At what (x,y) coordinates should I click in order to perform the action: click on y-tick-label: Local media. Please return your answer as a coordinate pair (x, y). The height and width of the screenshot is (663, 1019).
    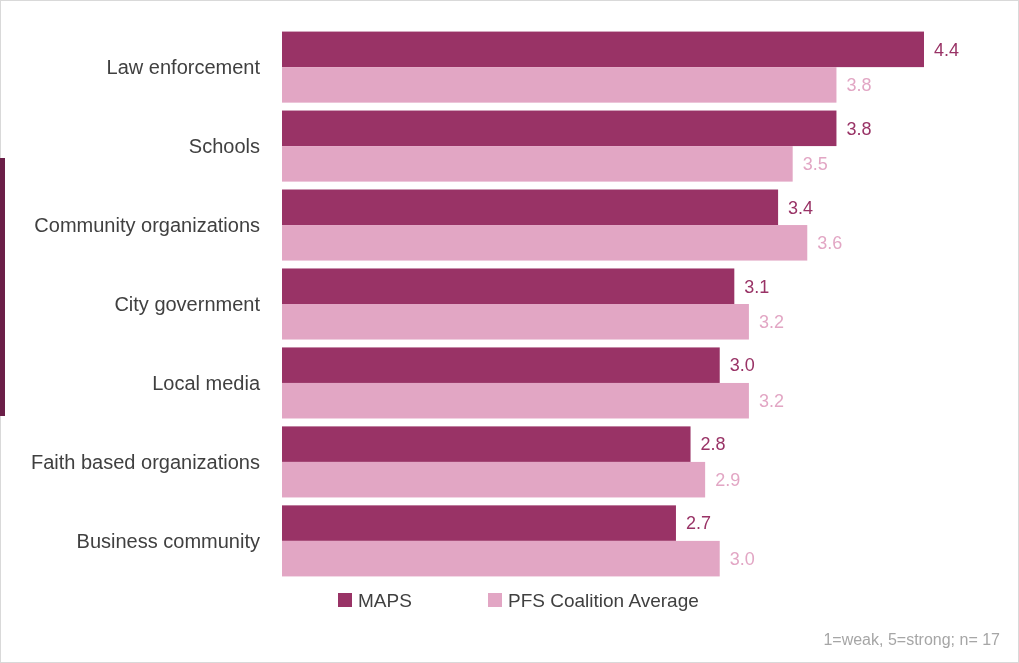
    Looking at the image, I should click on (206, 382).